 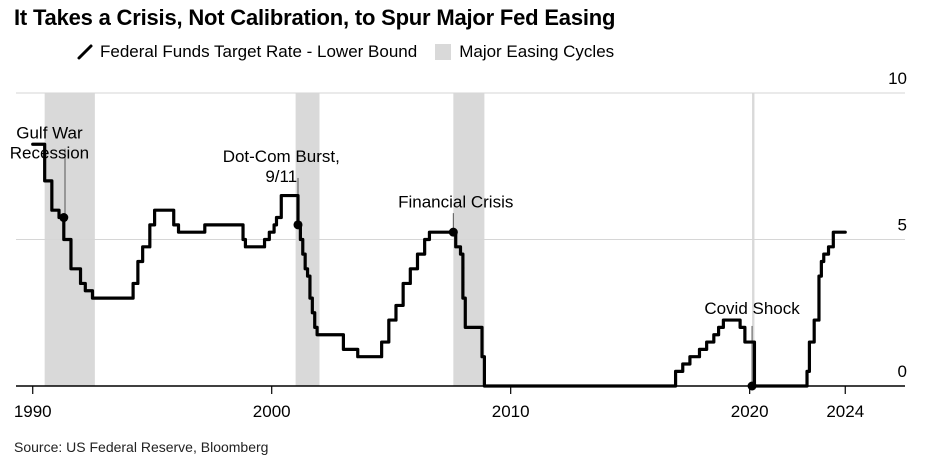 I want to click on annotation-label-line: Dot-Com Burst,, so click(x=281, y=156).